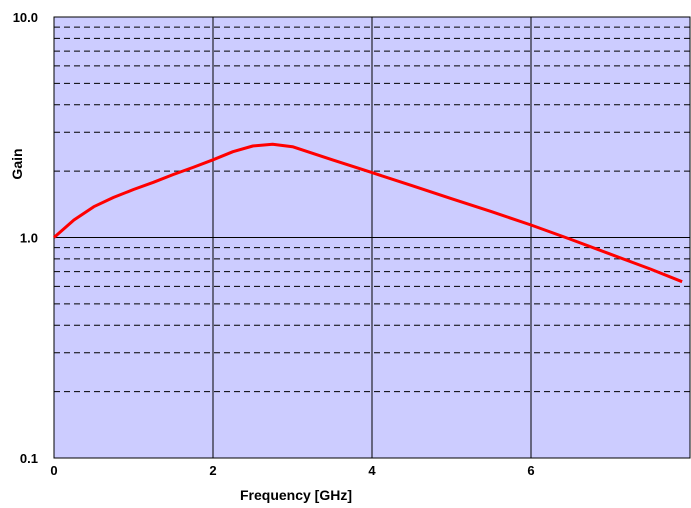 This screenshot has width=691, height=508. I want to click on y-axis-title: Gain, so click(17, 163).